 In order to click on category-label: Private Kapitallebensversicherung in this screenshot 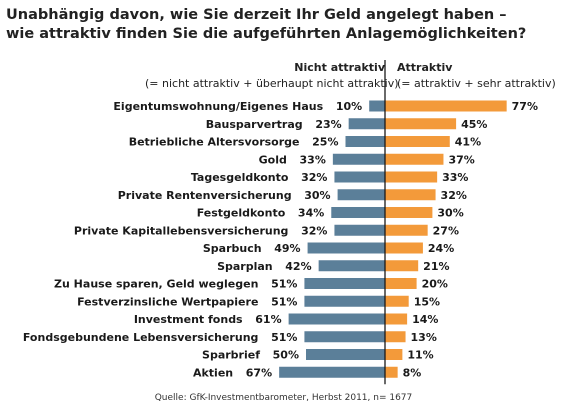, I will do `click(181, 230)`.